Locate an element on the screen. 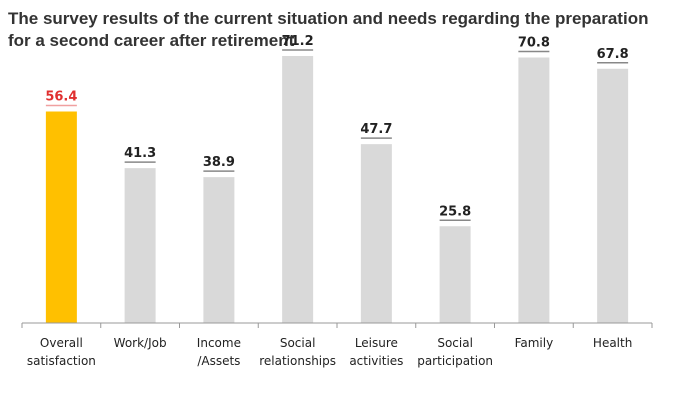  category-label-7: Health is located at coordinates (612, 343).